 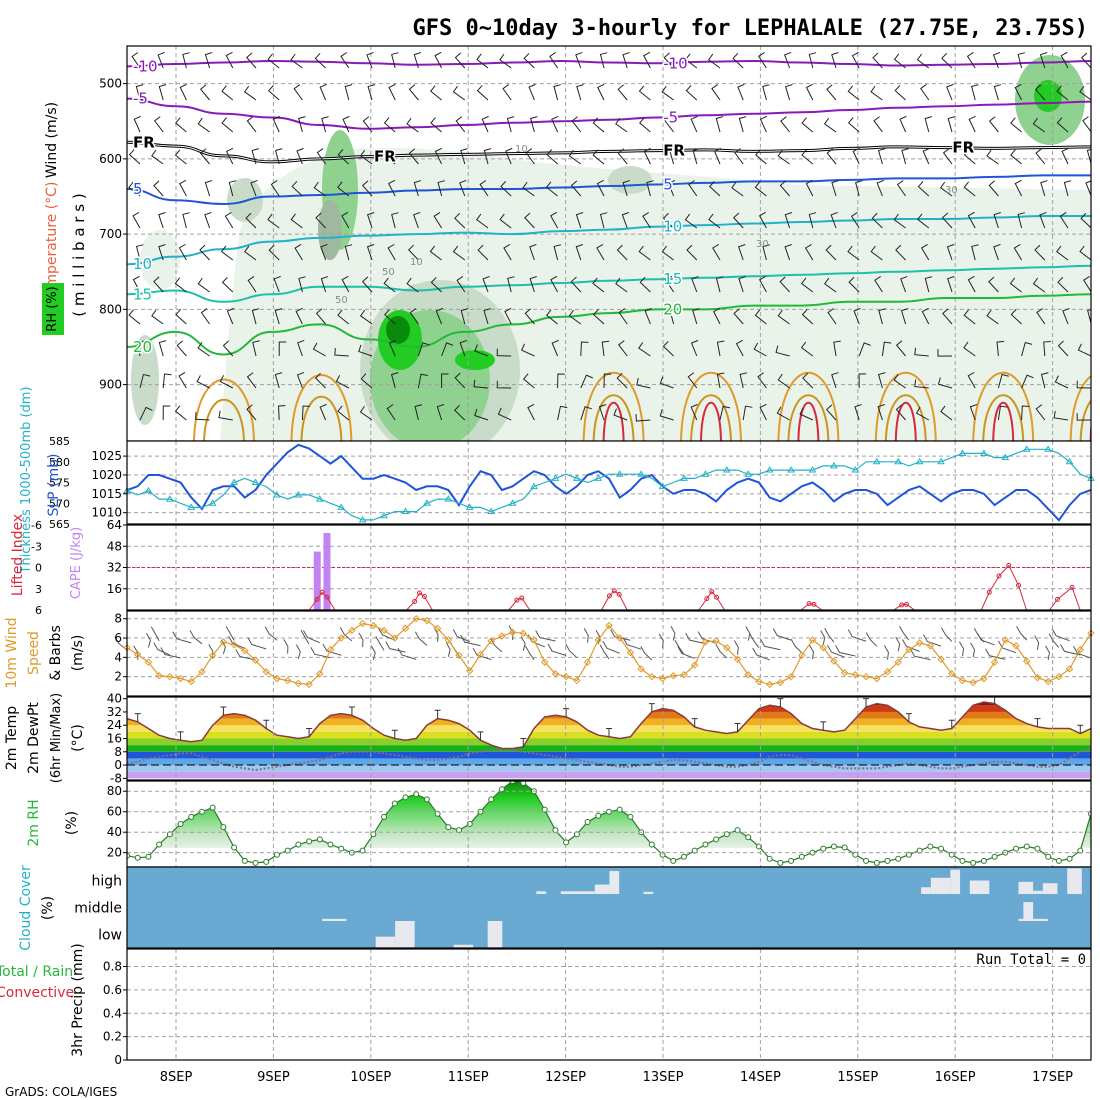 I want to click on tick-label: 0, so click(x=118, y=1060).